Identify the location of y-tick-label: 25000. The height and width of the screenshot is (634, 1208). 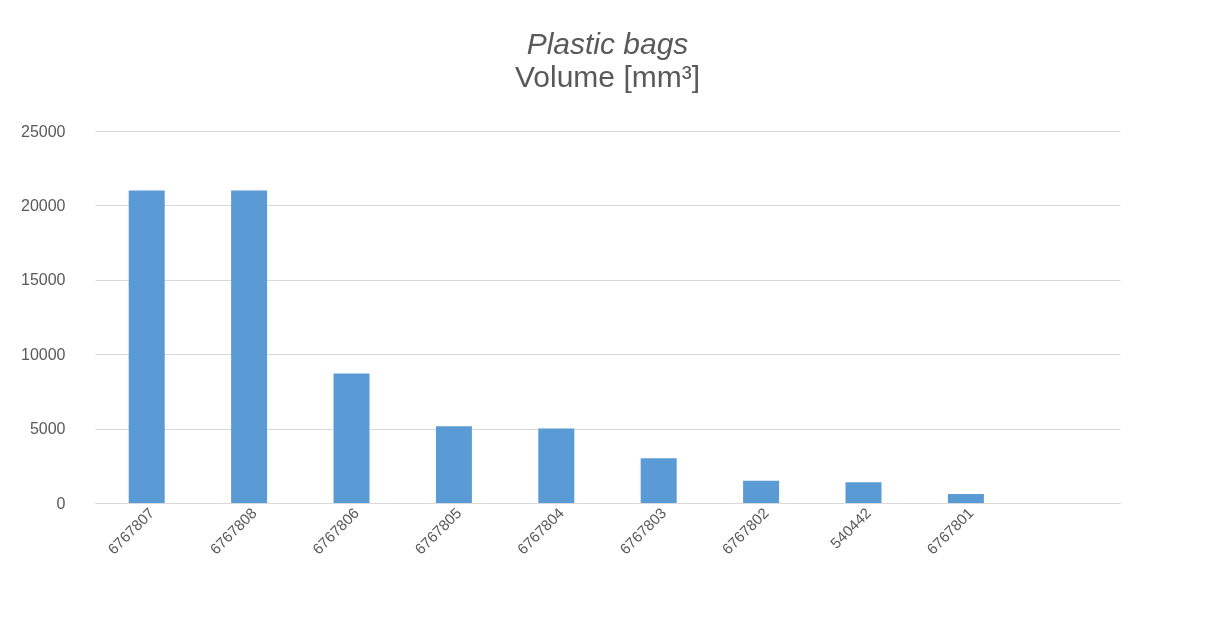
(43, 131).